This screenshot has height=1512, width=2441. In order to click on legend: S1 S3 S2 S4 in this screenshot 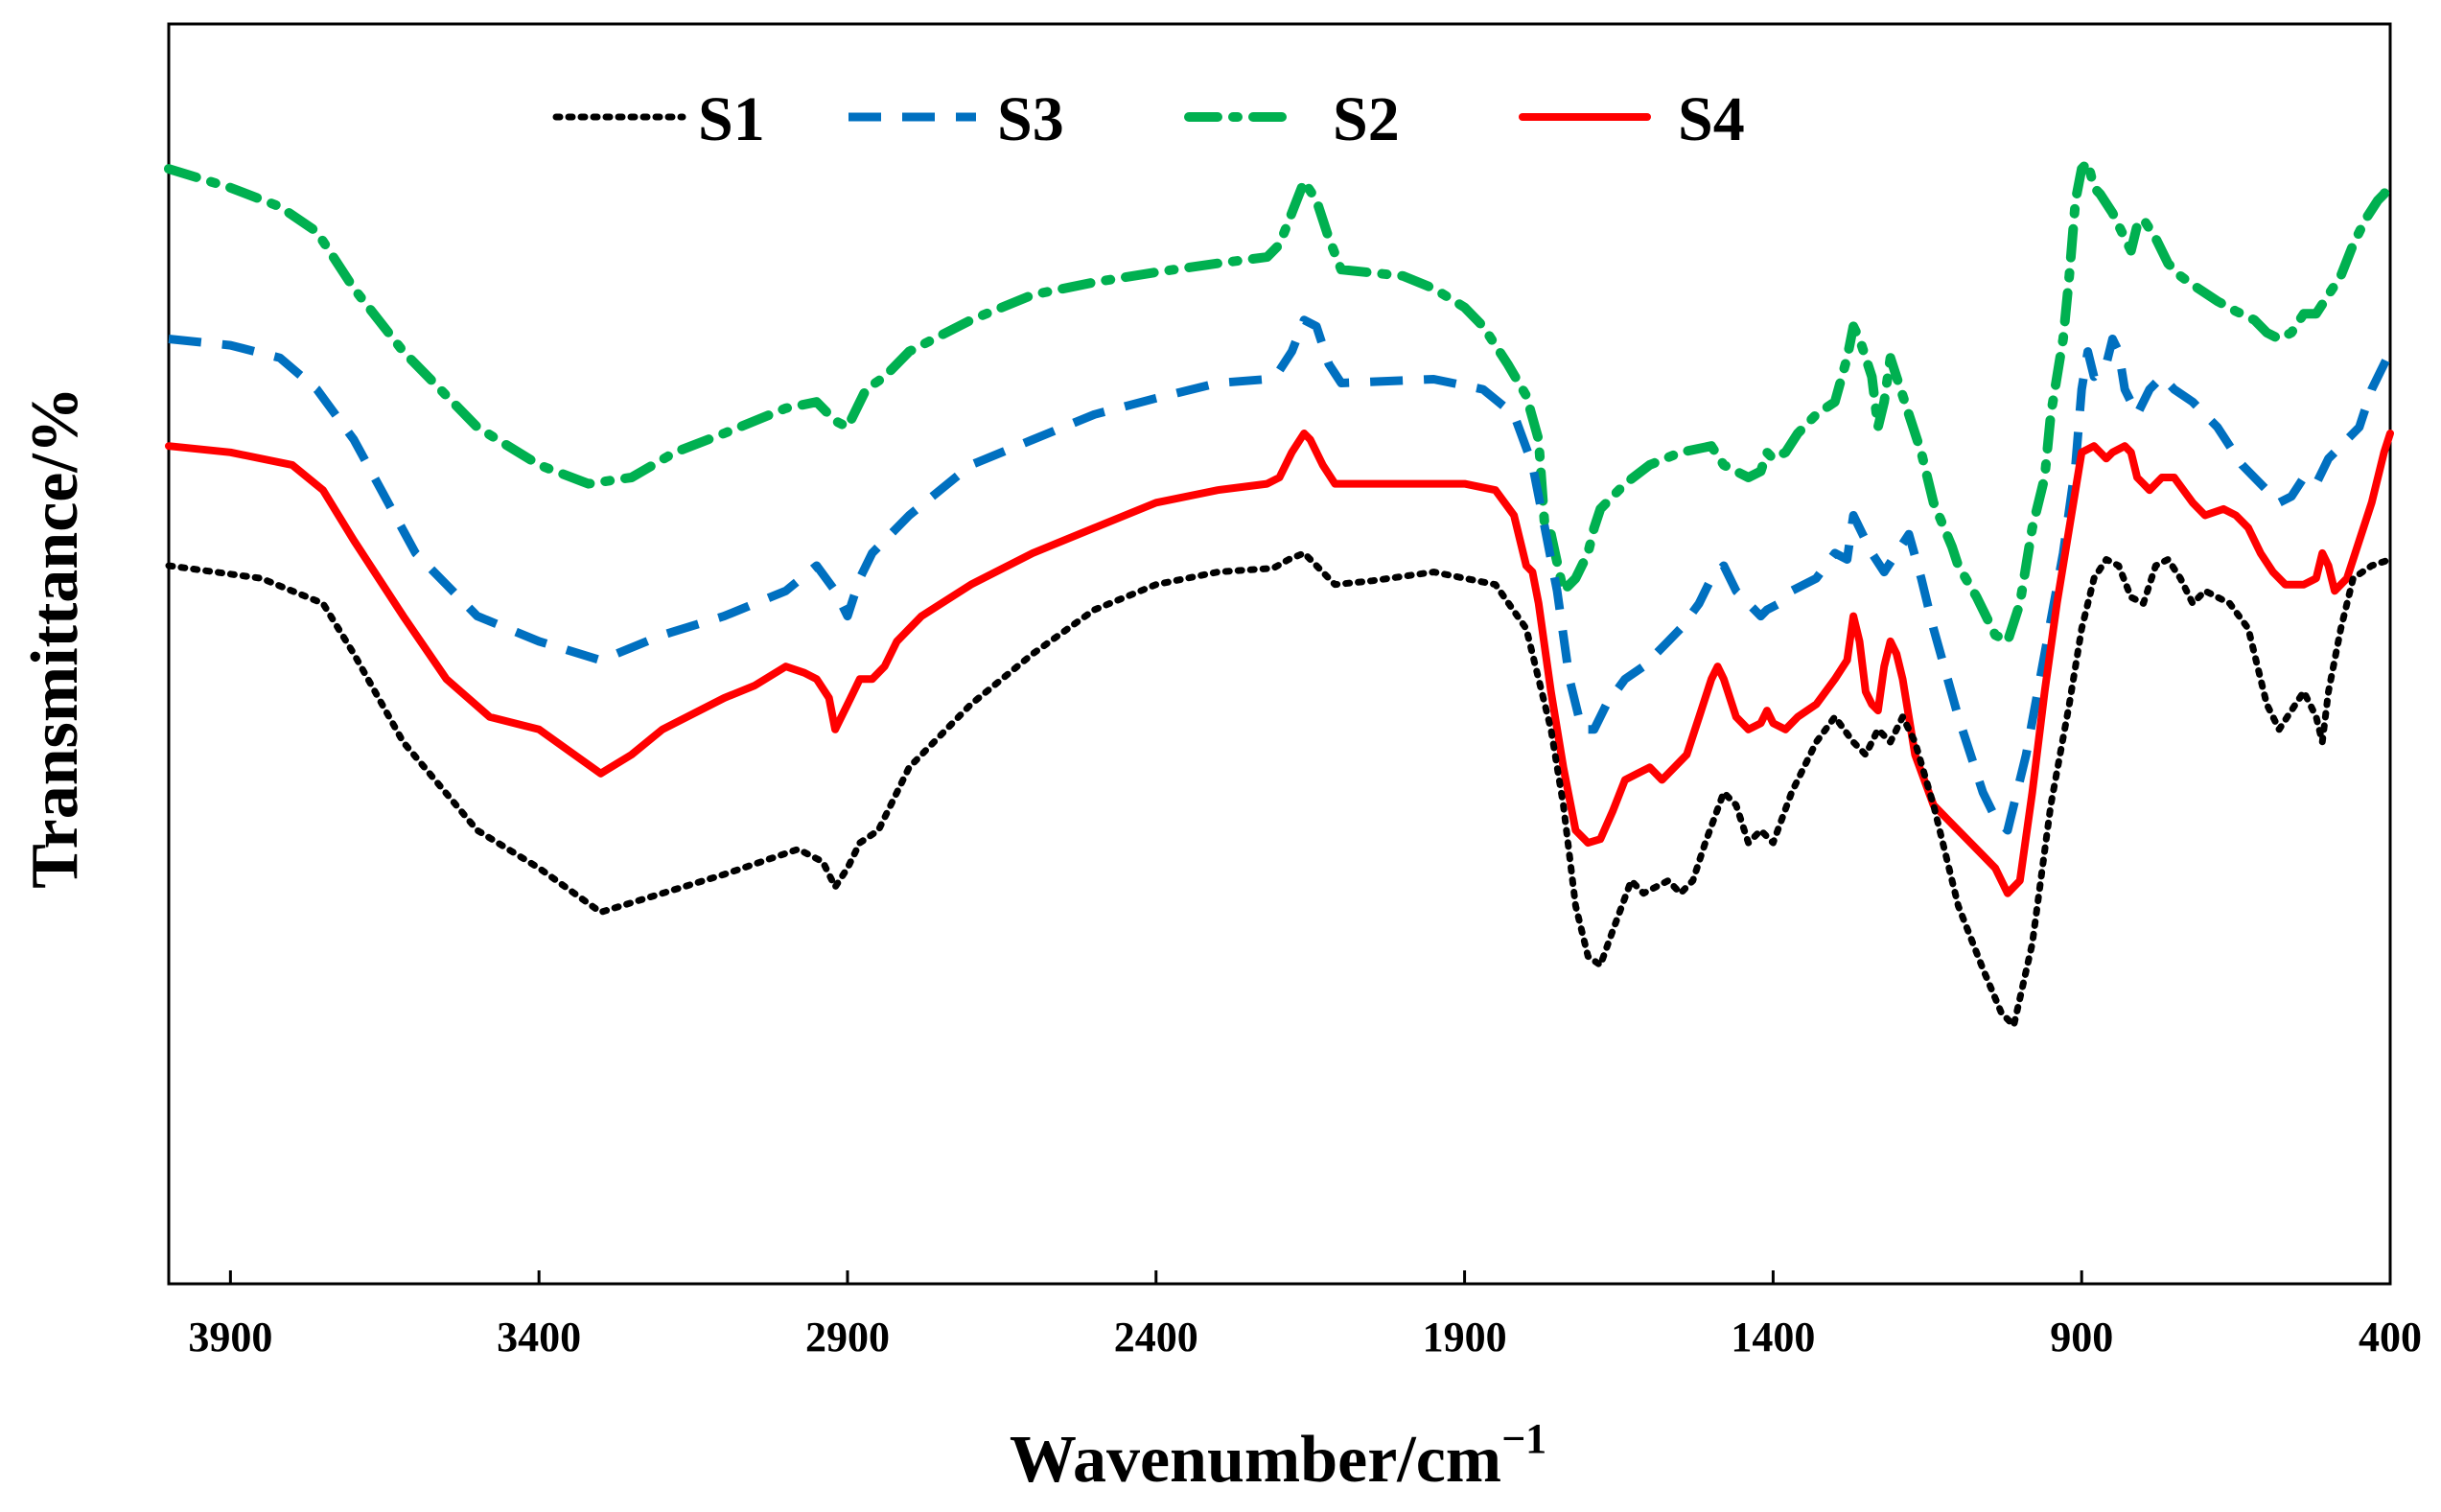, I will do `click(1148, 119)`.